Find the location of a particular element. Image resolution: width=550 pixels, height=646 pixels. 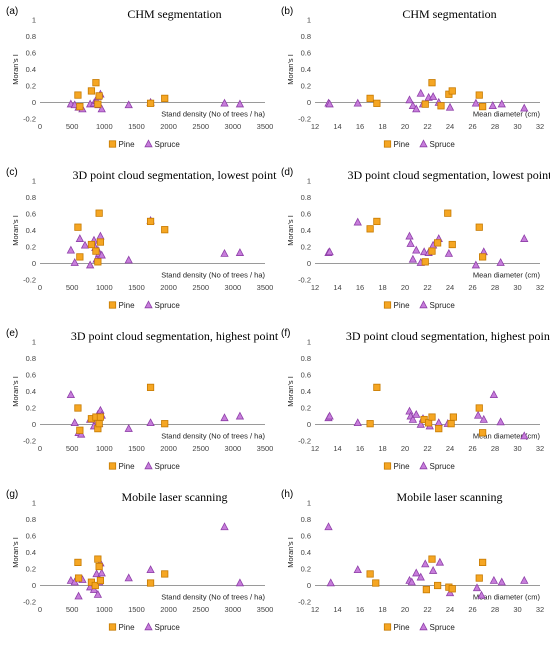

series-pine is located at coordinates (121, 237).